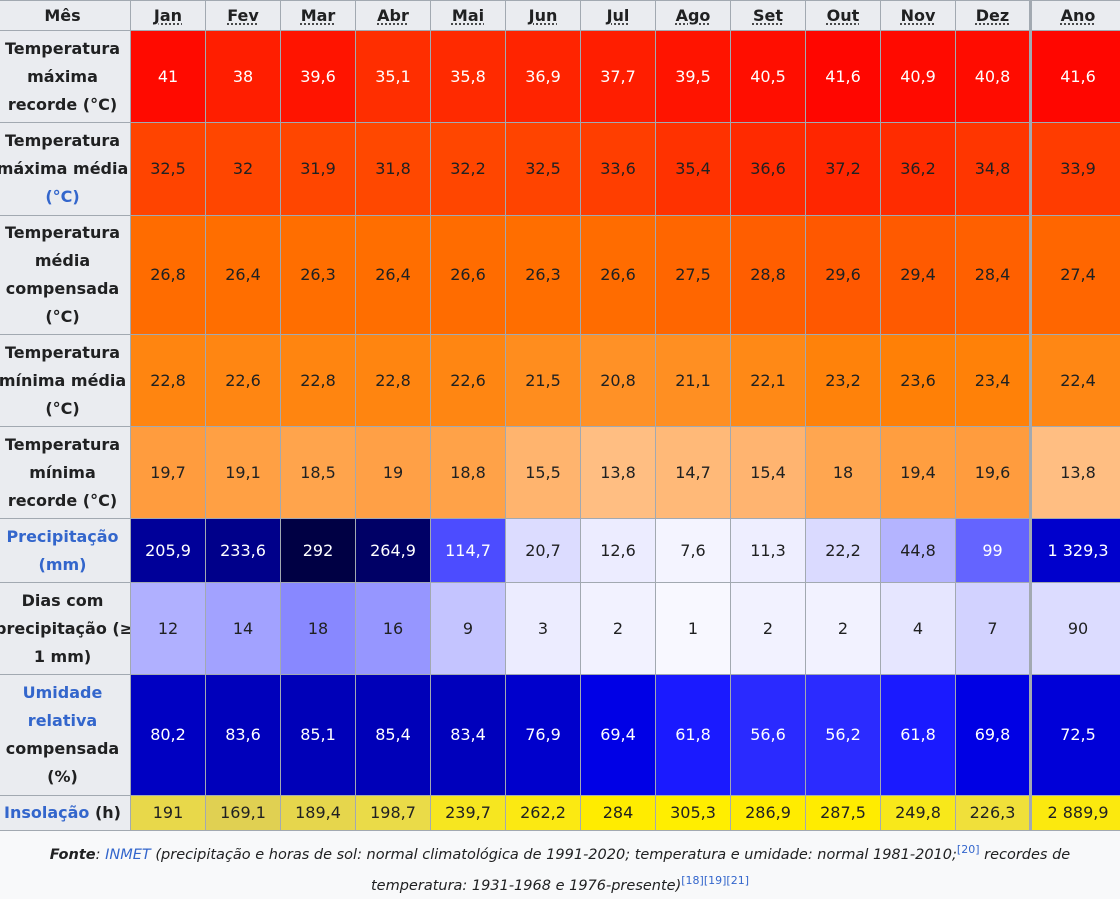 The image size is (1120, 899). I want to click on row-label-line: máxima, so click(65, 77).